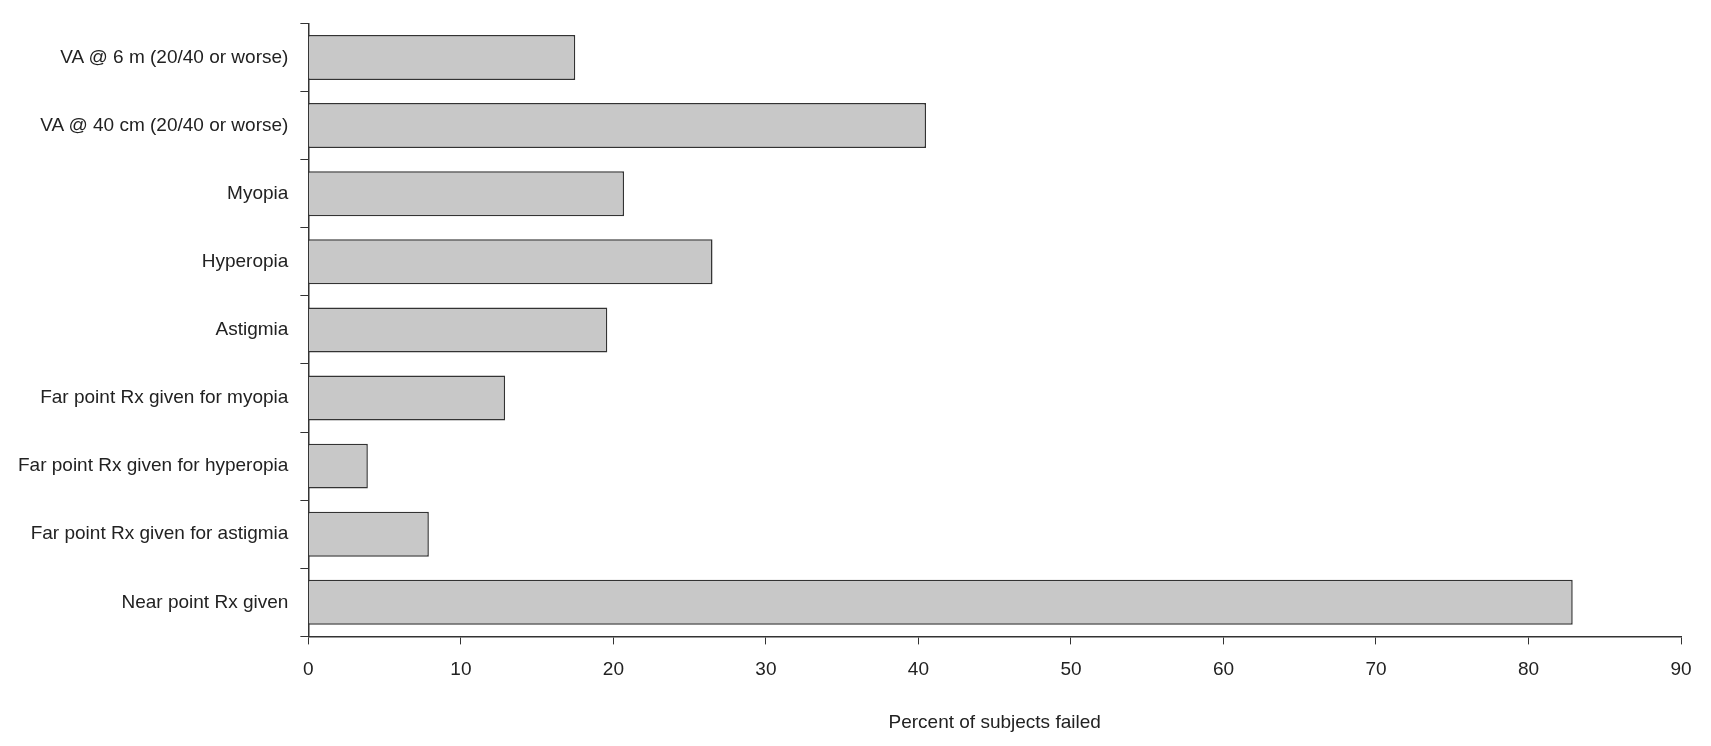 The width and height of the screenshot is (1711, 746). What do you see at coordinates (164, 397) in the screenshot?
I see `y-tick-label: Far point Rx given for myopia` at bounding box center [164, 397].